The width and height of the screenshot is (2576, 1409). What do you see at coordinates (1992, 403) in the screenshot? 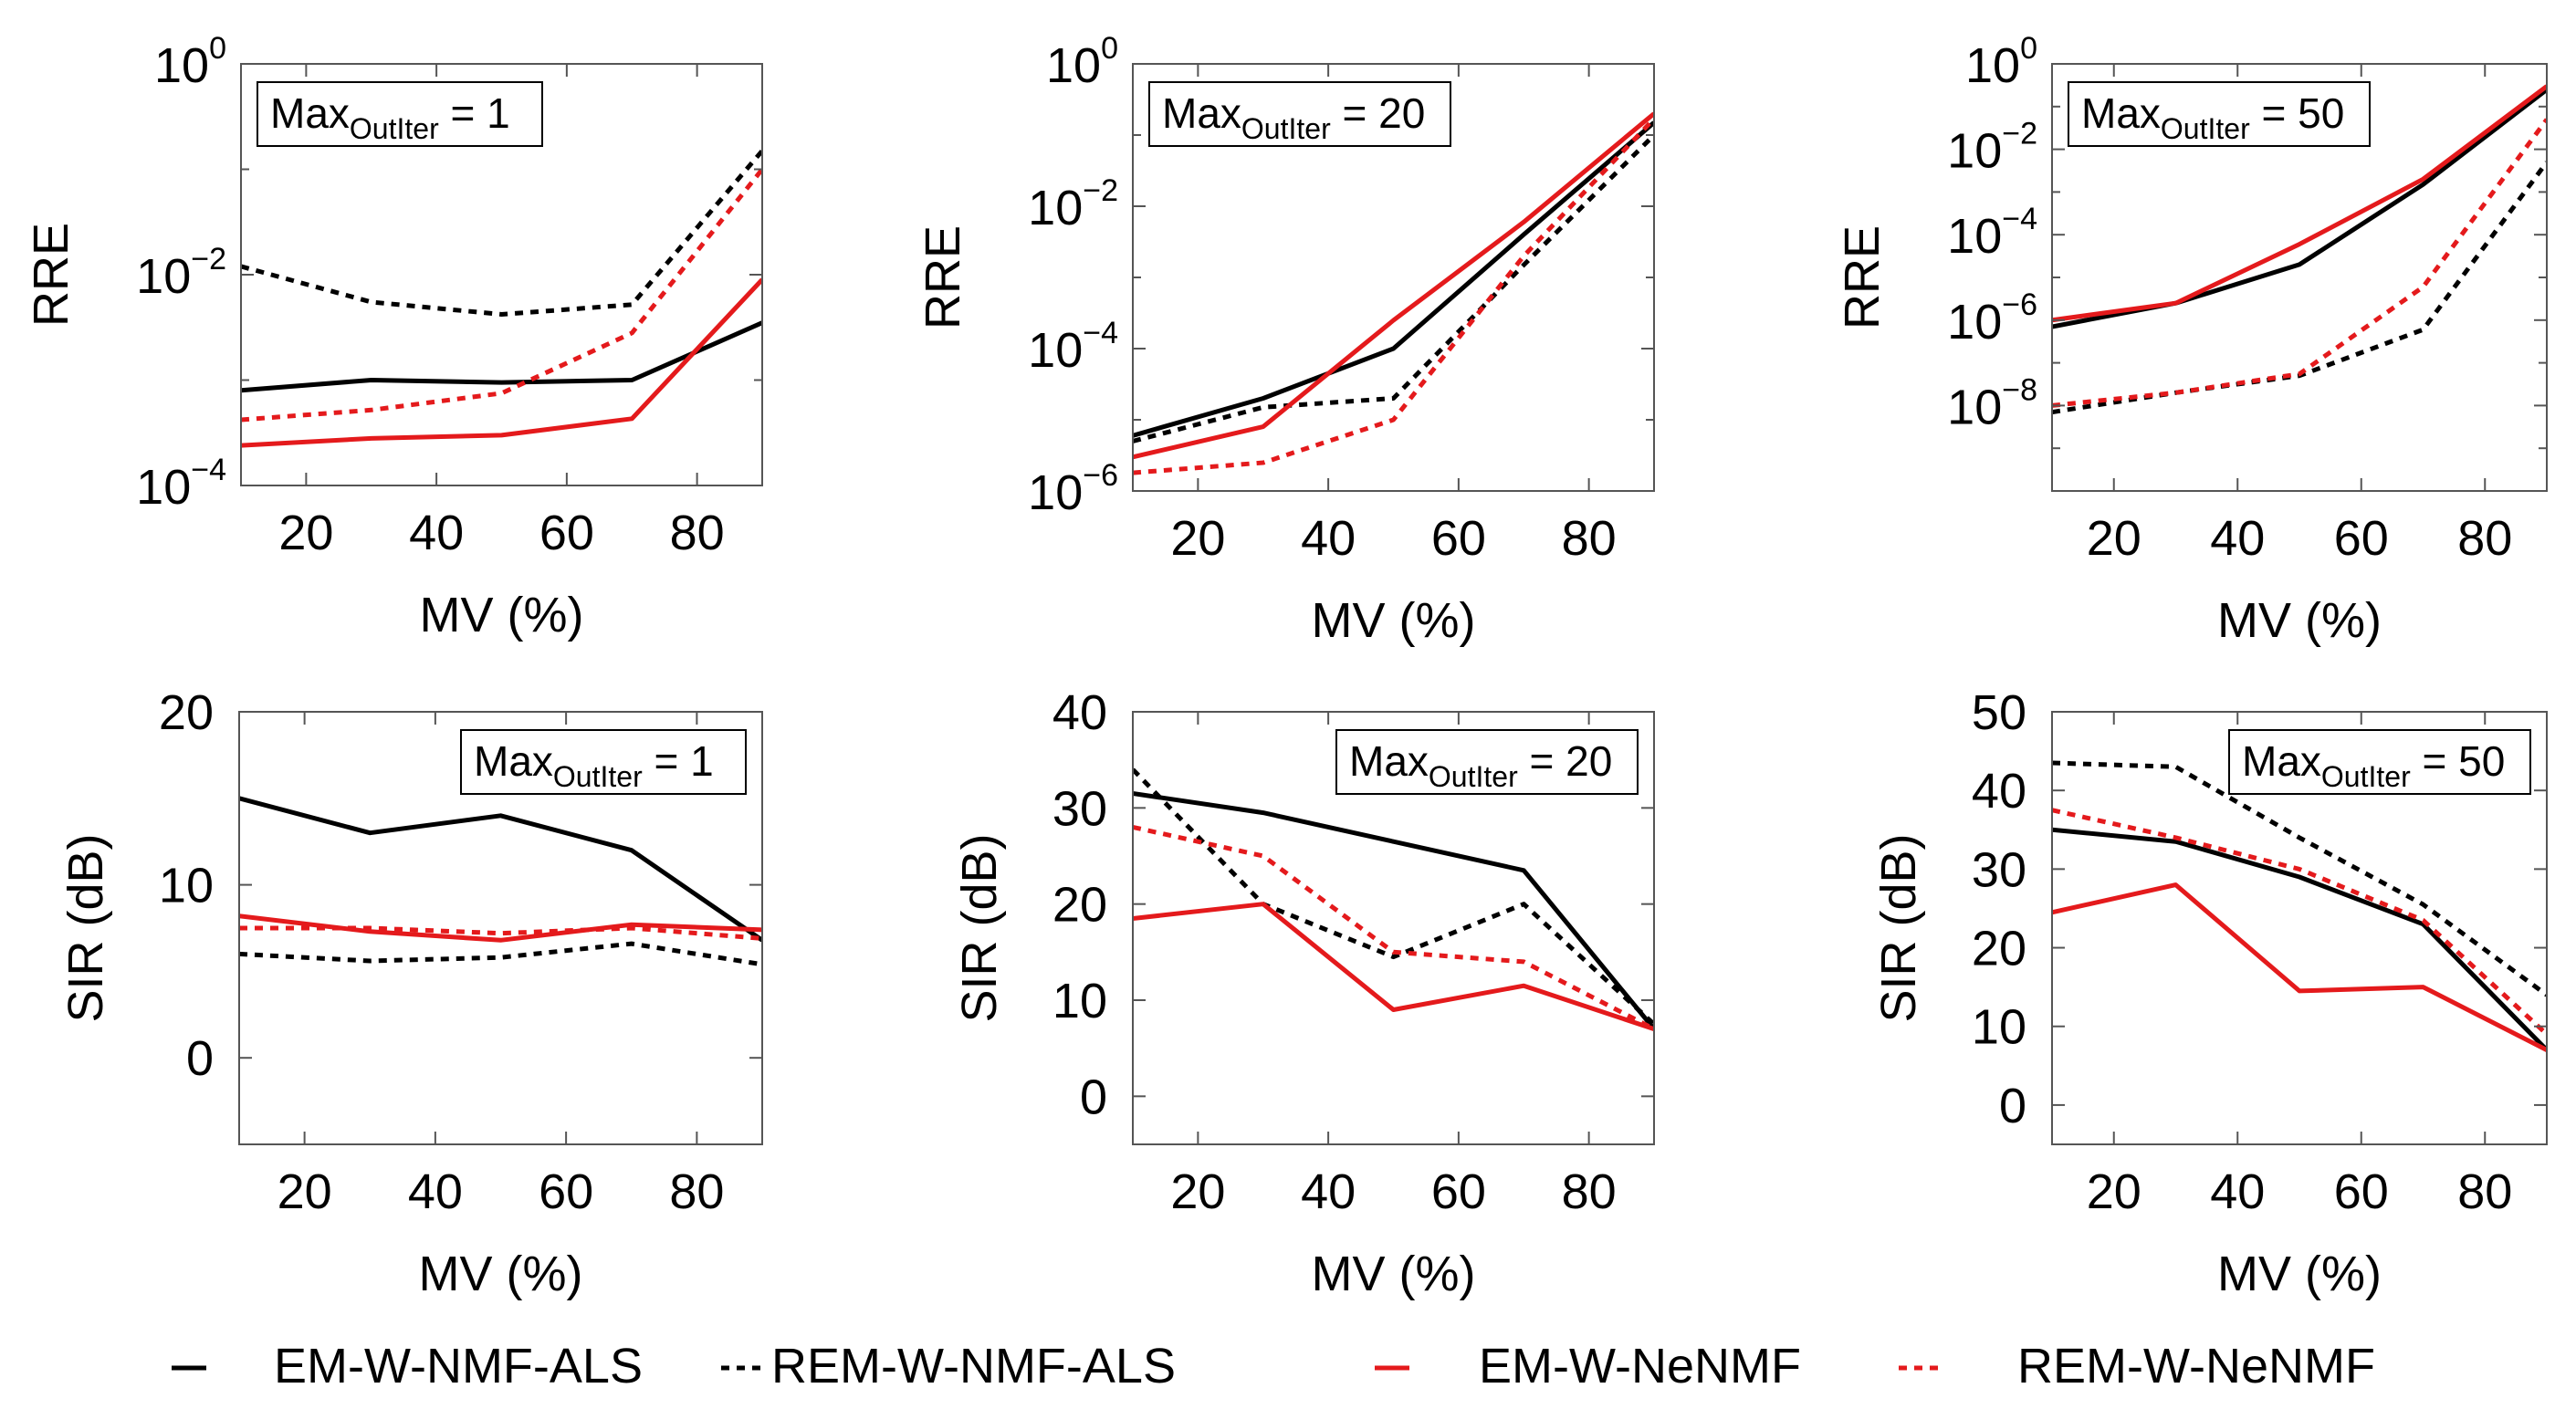
I see `y-tick-label: 10⁻⁸` at bounding box center [1992, 403].